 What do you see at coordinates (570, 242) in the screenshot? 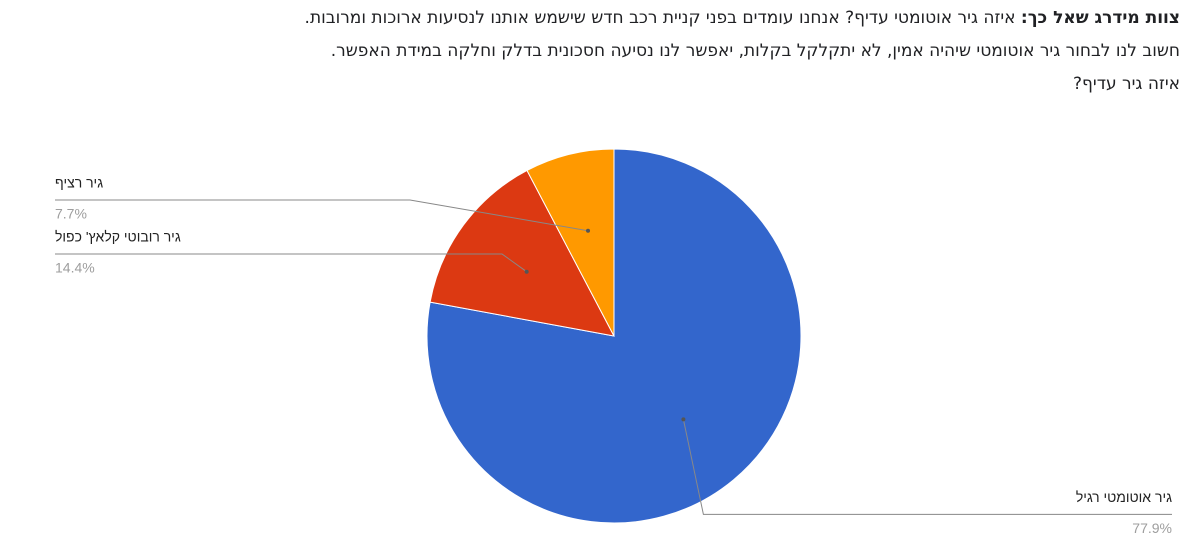
I see `pie-slice` at bounding box center [570, 242].